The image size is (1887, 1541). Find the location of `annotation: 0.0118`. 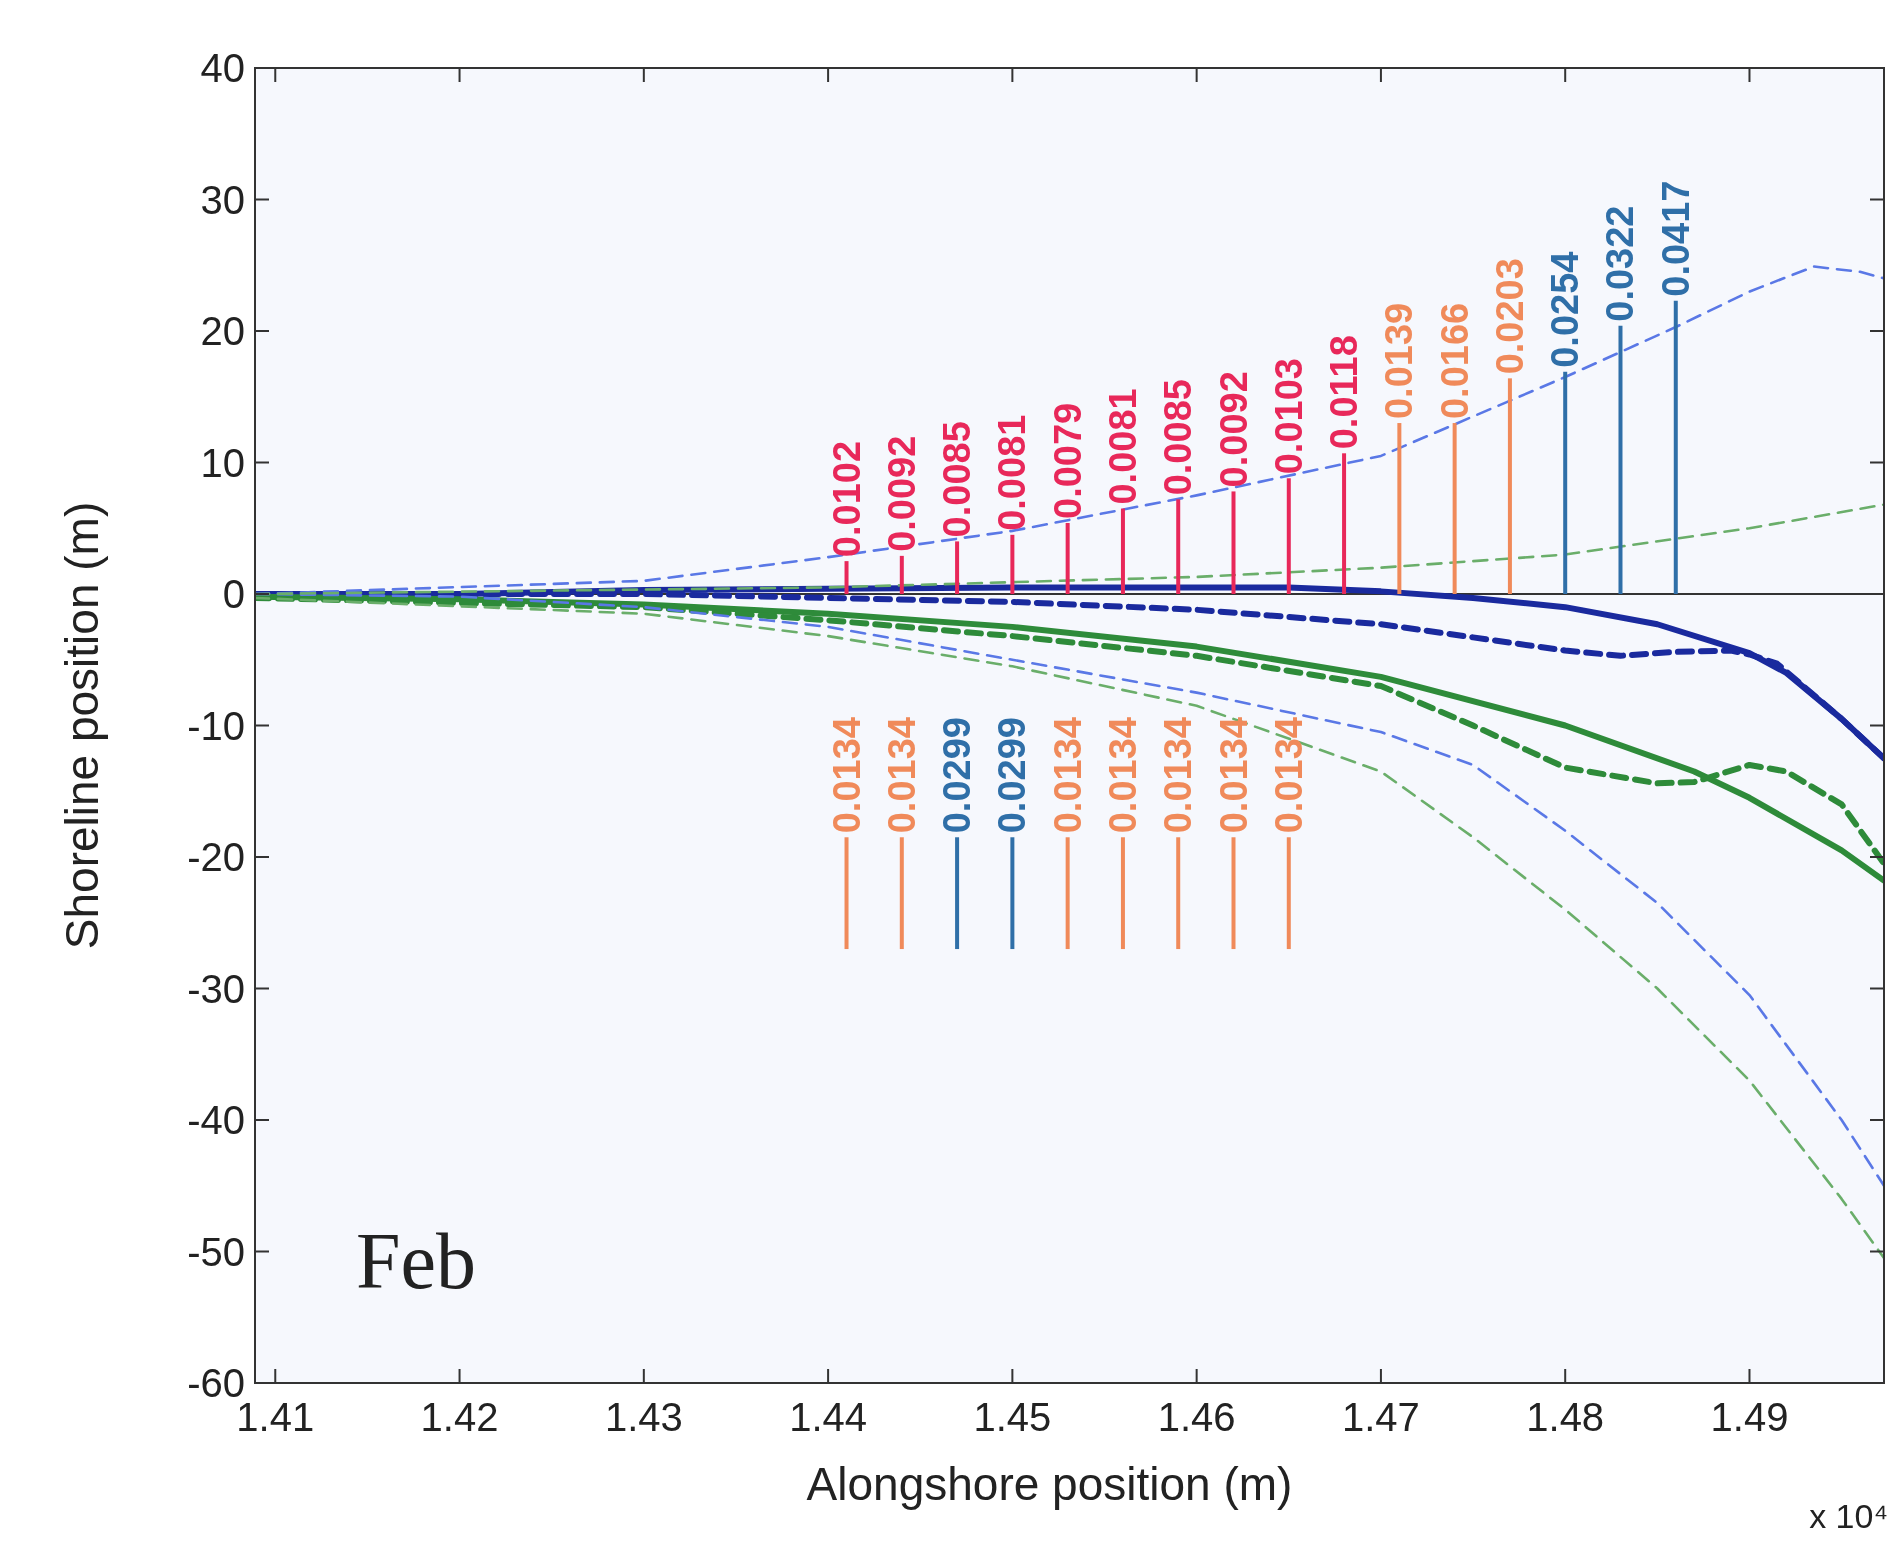

annotation: 0.0118 is located at coordinates (1344, 392).